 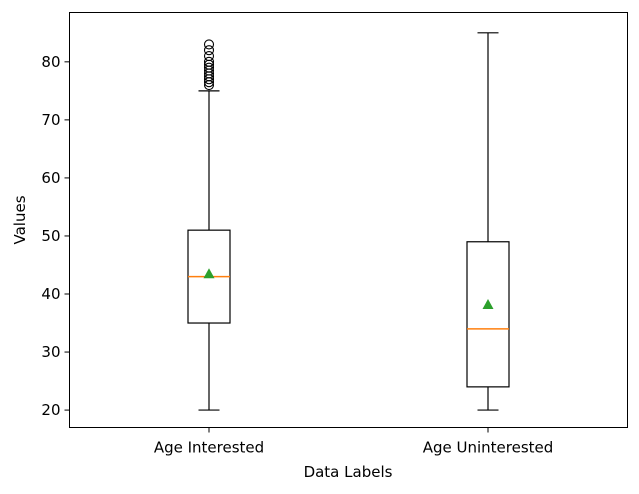 What do you see at coordinates (50, 352) in the screenshot?
I see `y-tick-label: 30` at bounding box center [50, 352].